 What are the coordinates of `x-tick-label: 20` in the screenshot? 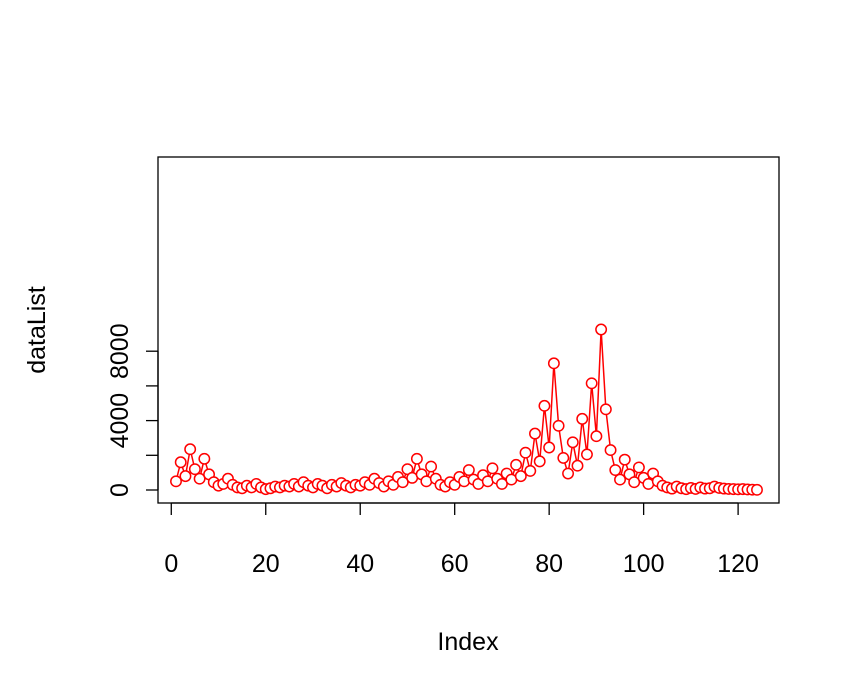 It's located at (266, 564).